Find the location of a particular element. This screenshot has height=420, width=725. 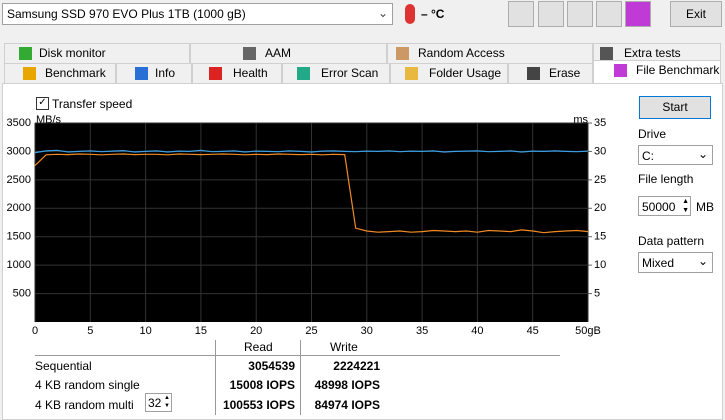

tab: Random Access is located at coordinates (490, 53).